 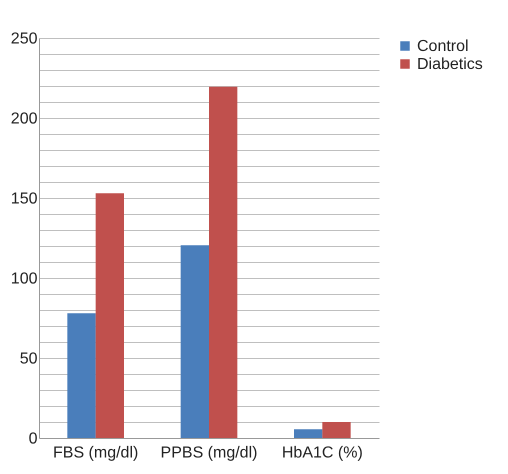 I want to click on y-tick-label: 200, so click(x=24, y=119).